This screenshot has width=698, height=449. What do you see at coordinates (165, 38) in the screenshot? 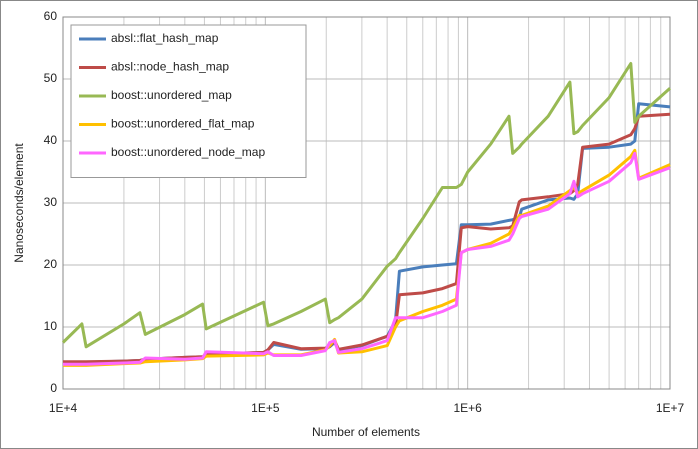
I see `legend-label: absl::flat_hash_map` at bounding box center [165, 38].